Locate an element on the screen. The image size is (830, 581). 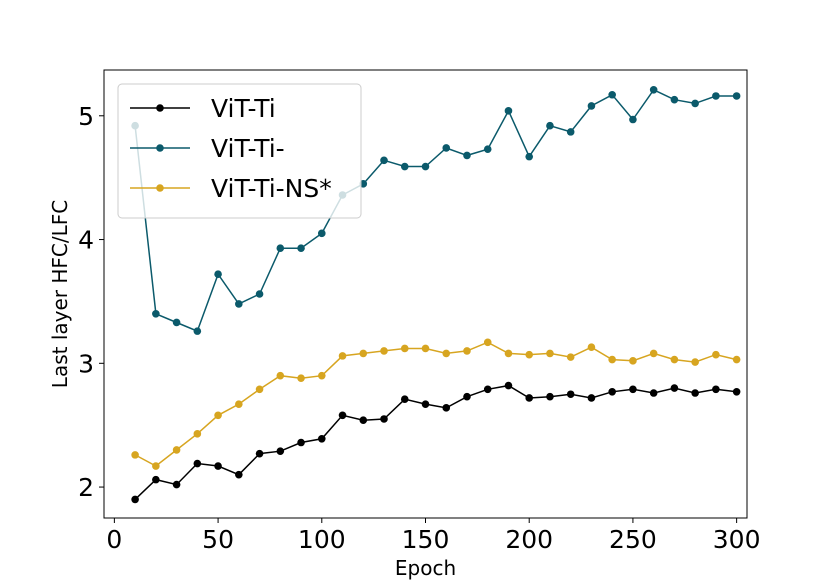
legend-label-2: ViT-Ti-NS* is located at coordinates (271, 188).